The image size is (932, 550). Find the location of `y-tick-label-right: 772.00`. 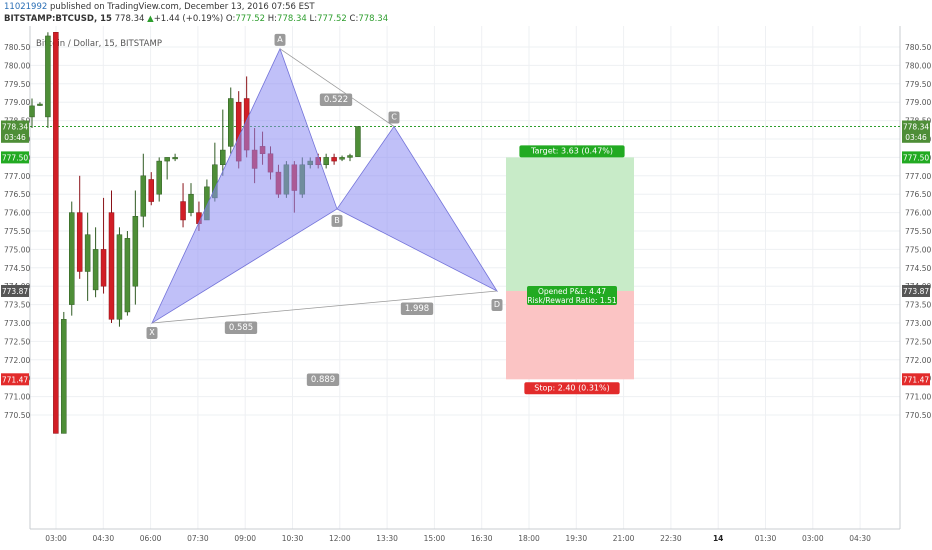

y-tick-label-right: 772.00 is located at coordinates (918, 360).